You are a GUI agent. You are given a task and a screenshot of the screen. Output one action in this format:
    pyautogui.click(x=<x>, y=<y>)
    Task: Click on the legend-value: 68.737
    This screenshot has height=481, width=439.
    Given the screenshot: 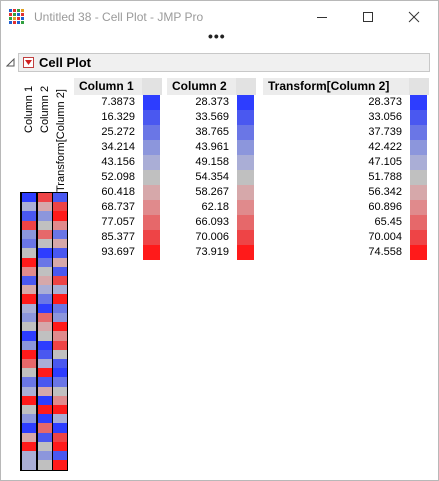 What is the action you would take?
    pyautogui.click(x=118, y=207)
    